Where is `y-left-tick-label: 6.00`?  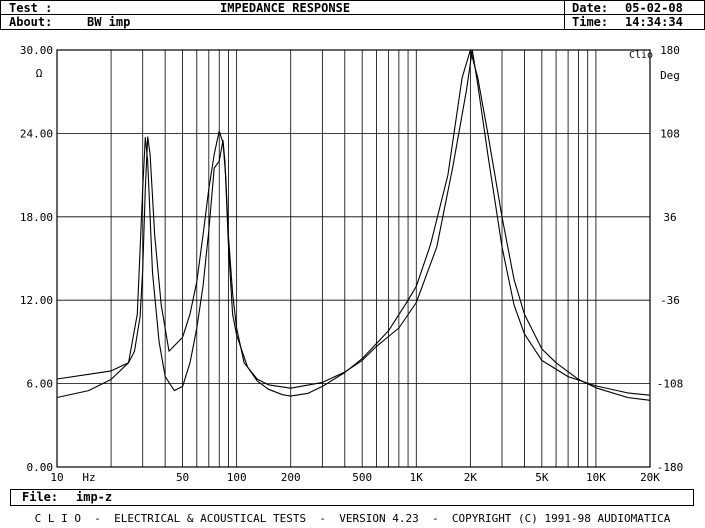
y-left-tick-label: 6.00 is located at coordinates (40, 384).